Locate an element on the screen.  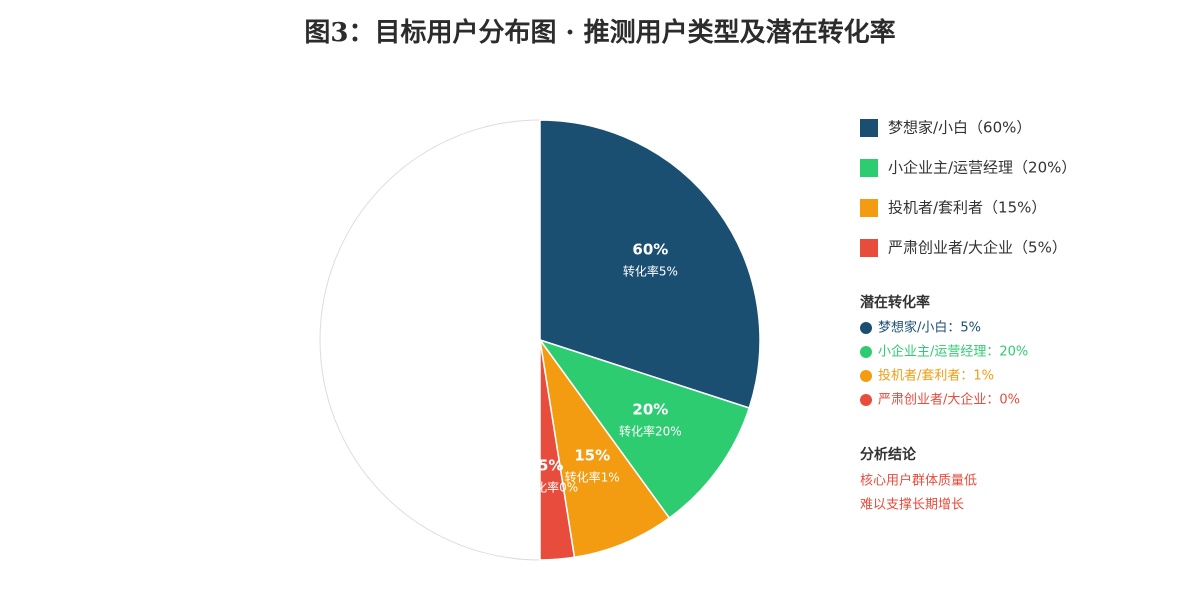
slice-conversion-label: 转化率5% is located at coordinates (650, 270).